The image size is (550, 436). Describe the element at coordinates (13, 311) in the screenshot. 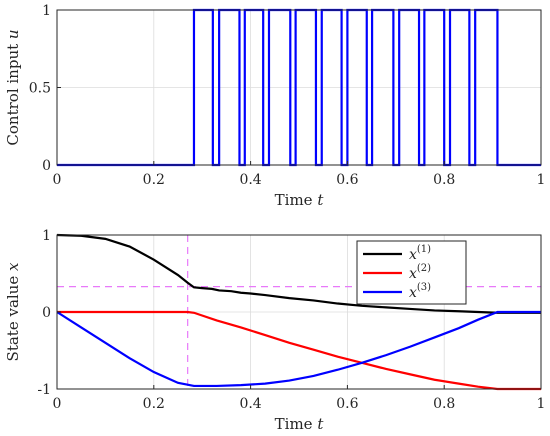

I see `y-axis-label: State value x` at that location.